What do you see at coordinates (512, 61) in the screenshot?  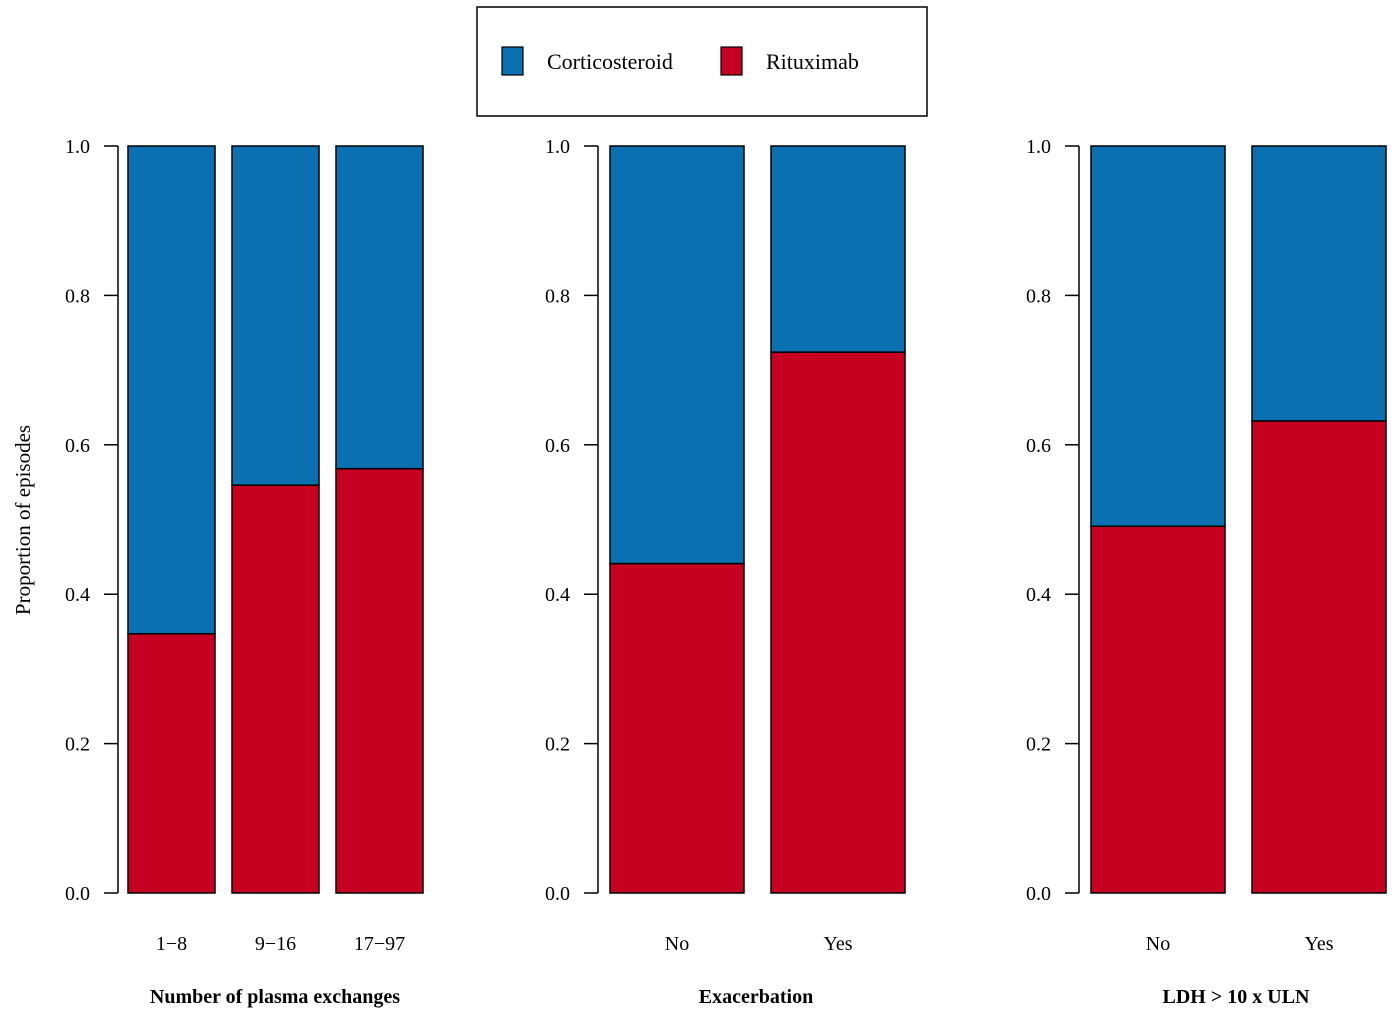 I see `legend-swatch-corticosteroid` at bounding box center [512, 61].